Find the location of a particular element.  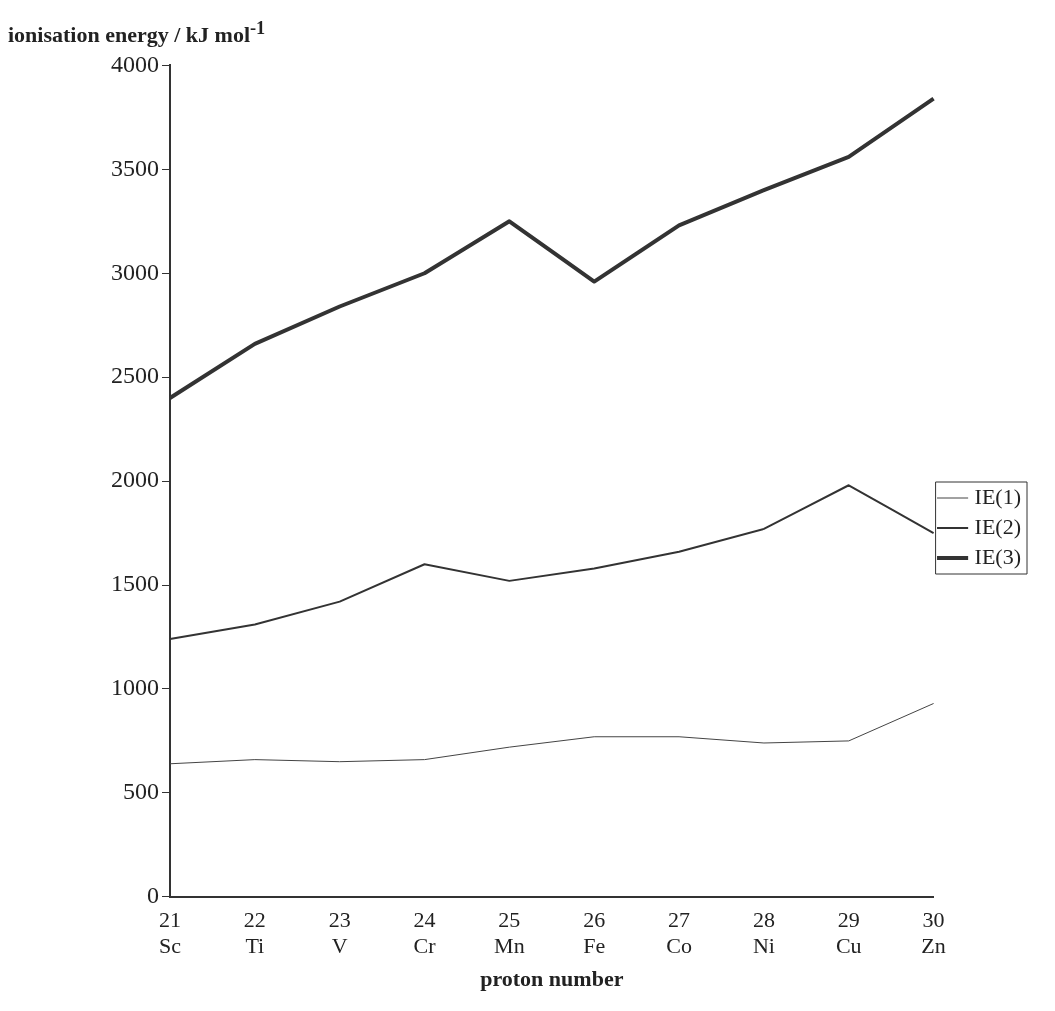

x-tick-label: 30 Zn is located at coordinates (933, 932).